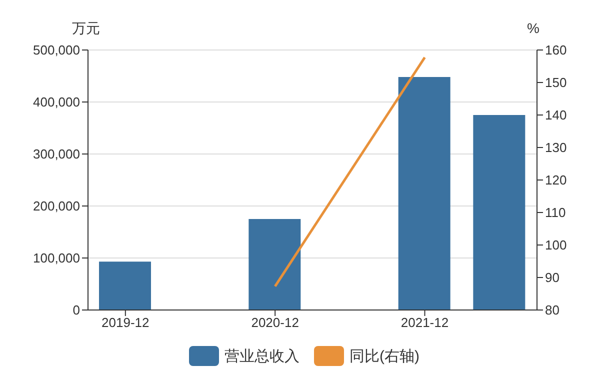  I want to click on y2-tick-label: 80, so click(552, 310).